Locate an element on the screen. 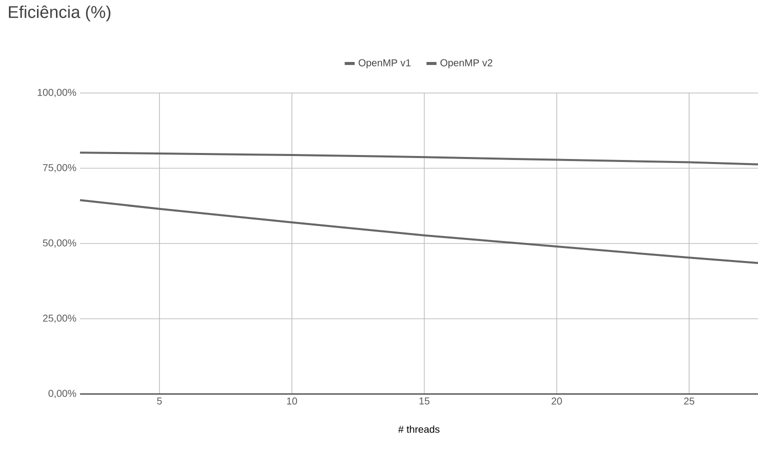 The image size is (758, 460). legend-label: OpenMP v1 is located at coordinates (384, 63).